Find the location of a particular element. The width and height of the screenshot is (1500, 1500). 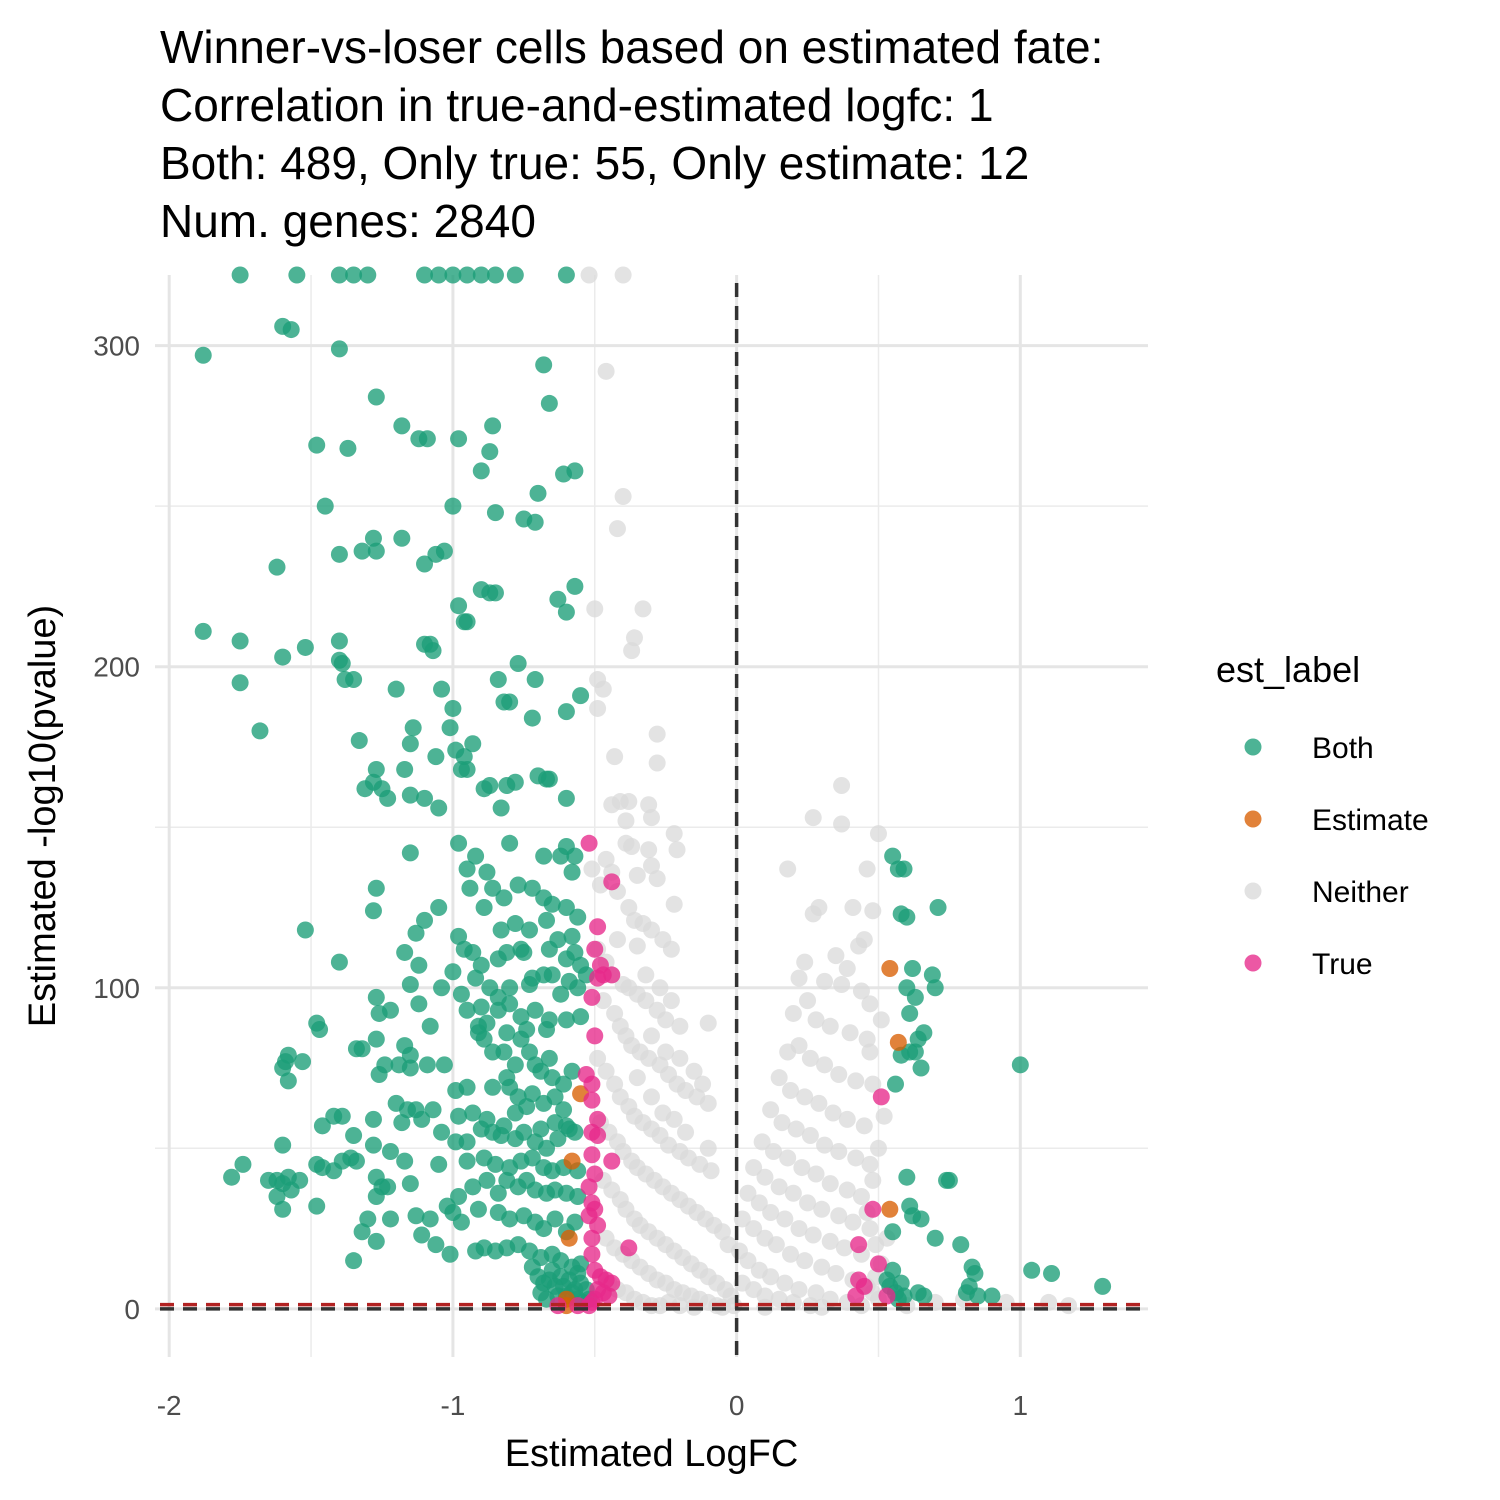

y-tick-label: 100 is located at coordinates (116, 988).